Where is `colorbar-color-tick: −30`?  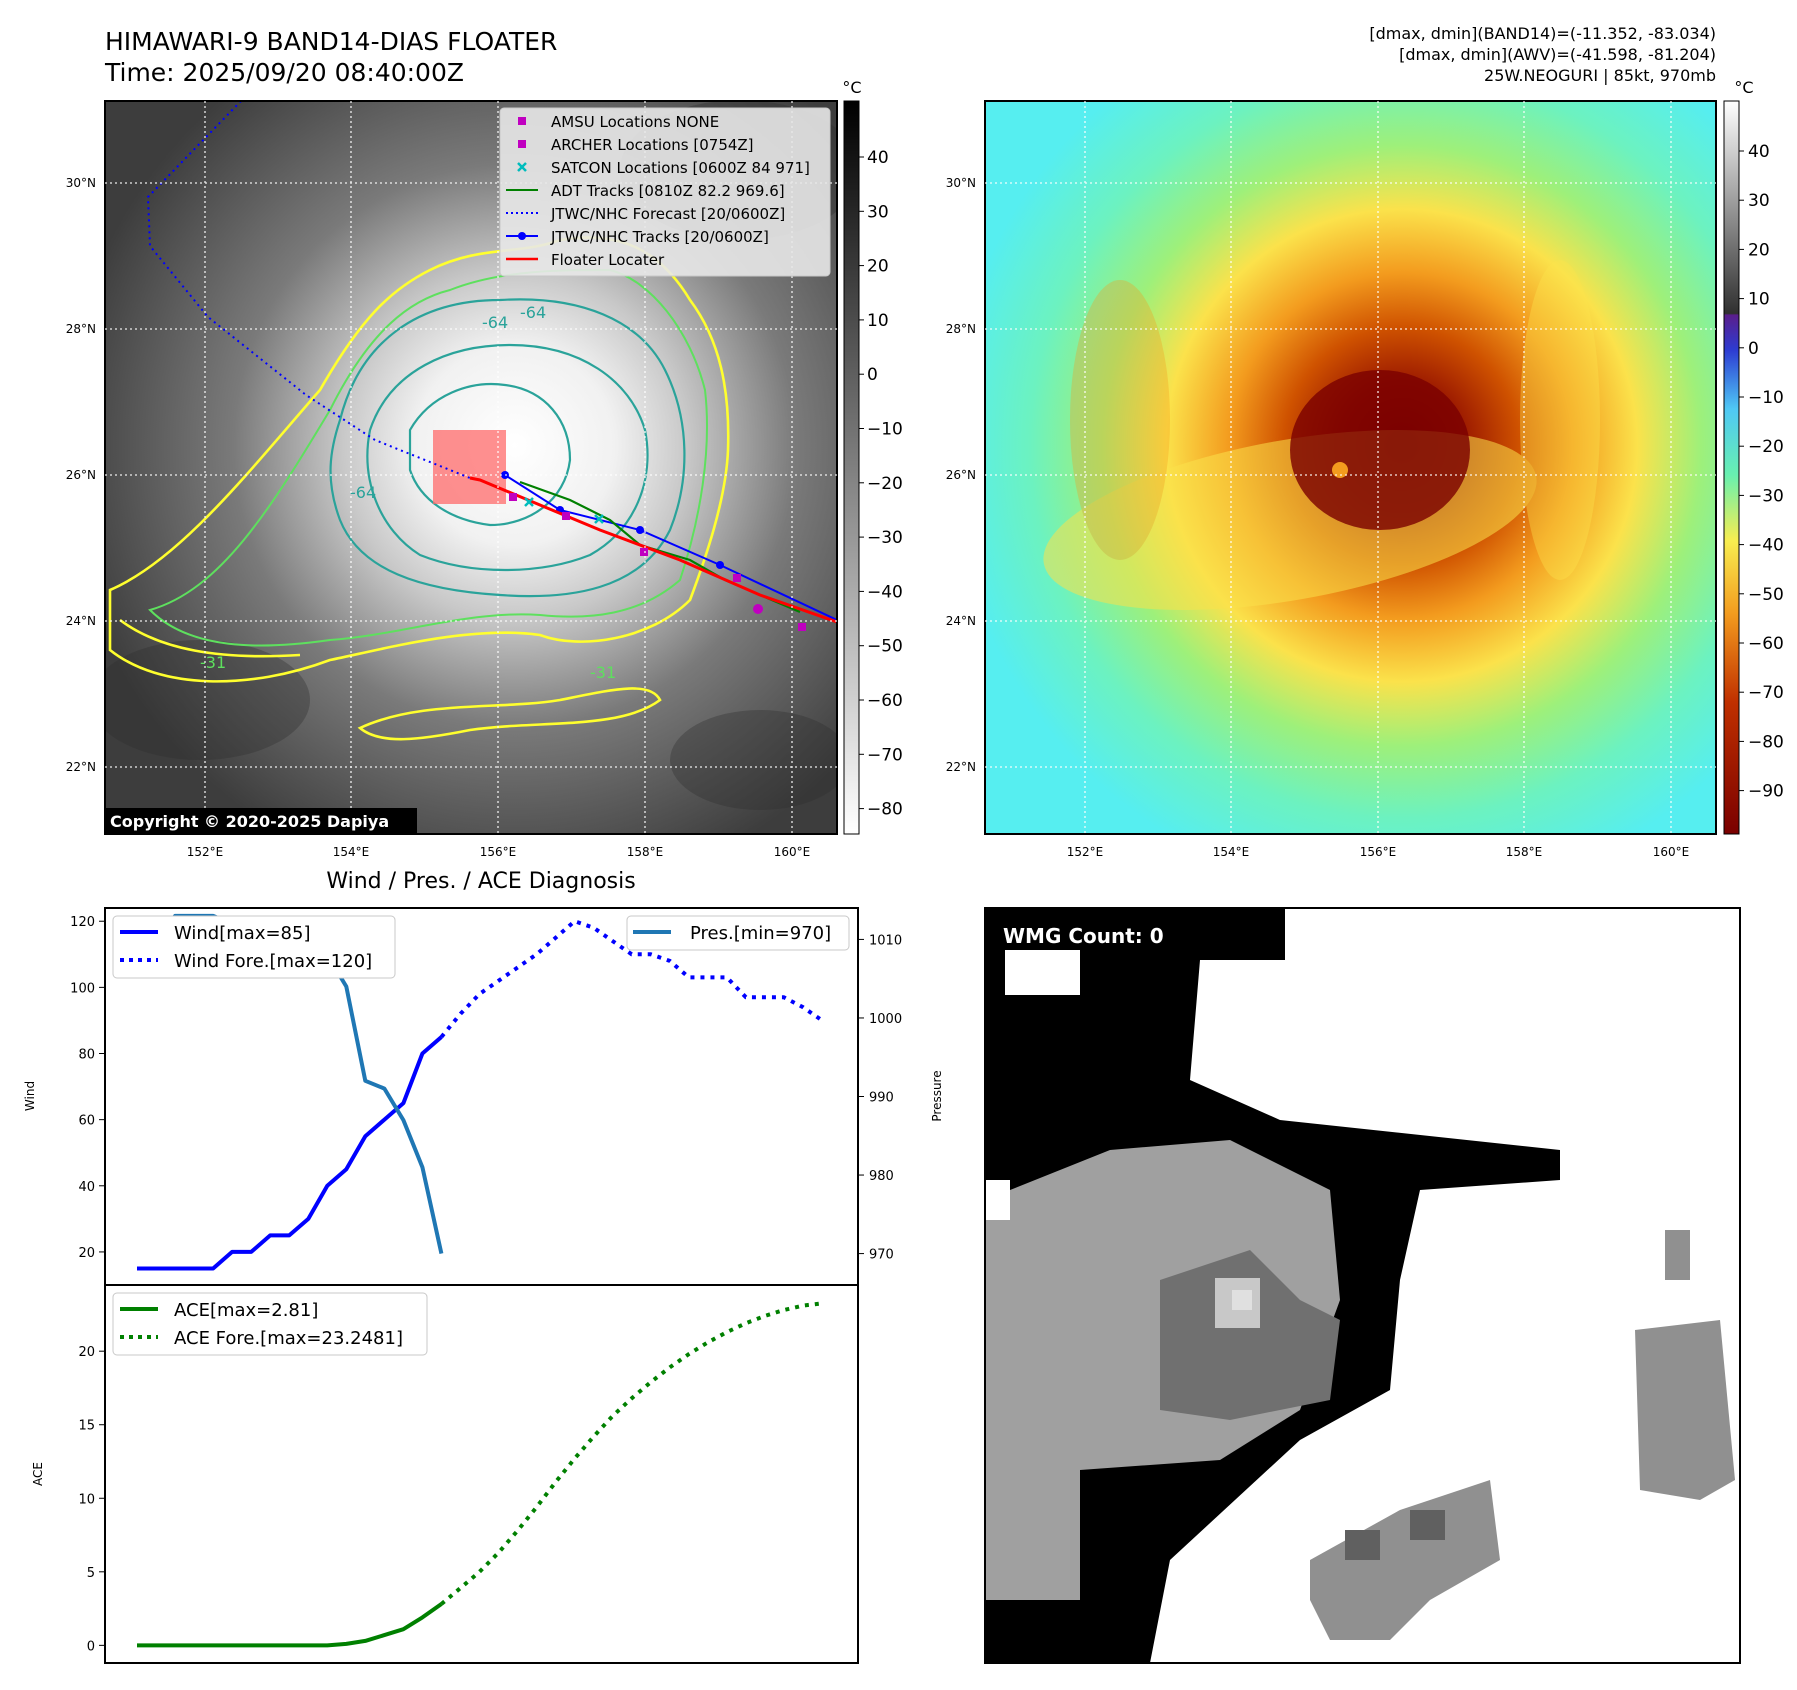 colorbar-color-tick: −30 is located at coordinates (1766, 496).